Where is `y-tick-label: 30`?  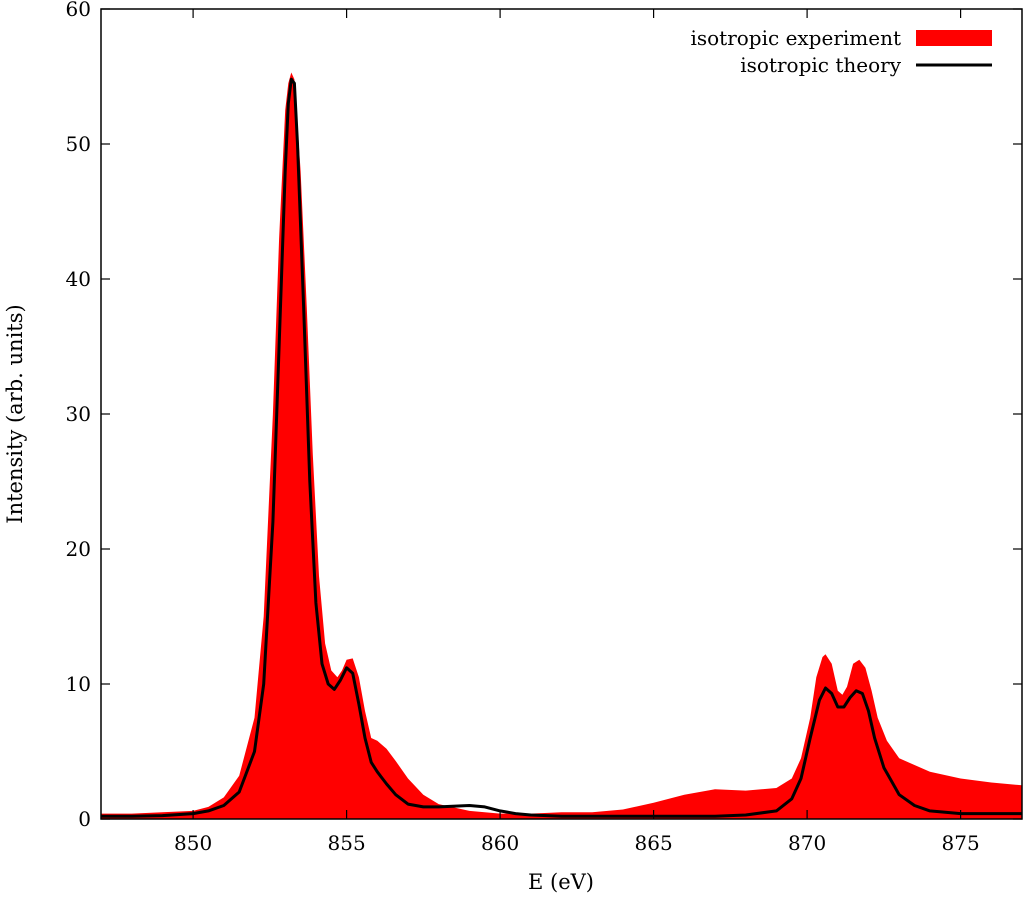
y-tick-label: 30 is located at coordinates (78, 414).